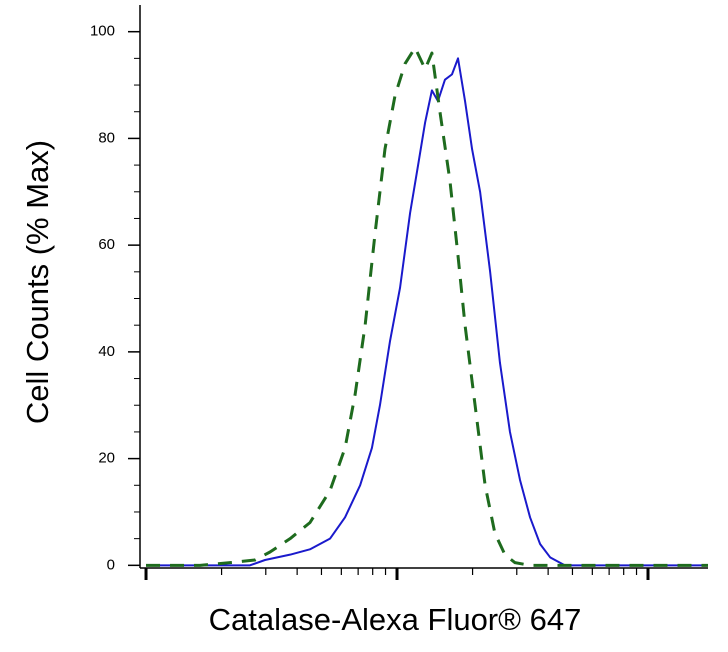 Image resolution: width=728 pixels, height=652 pixels. I want to click on y-axis-label: Cell Counts (% Max), so click(37, 282).